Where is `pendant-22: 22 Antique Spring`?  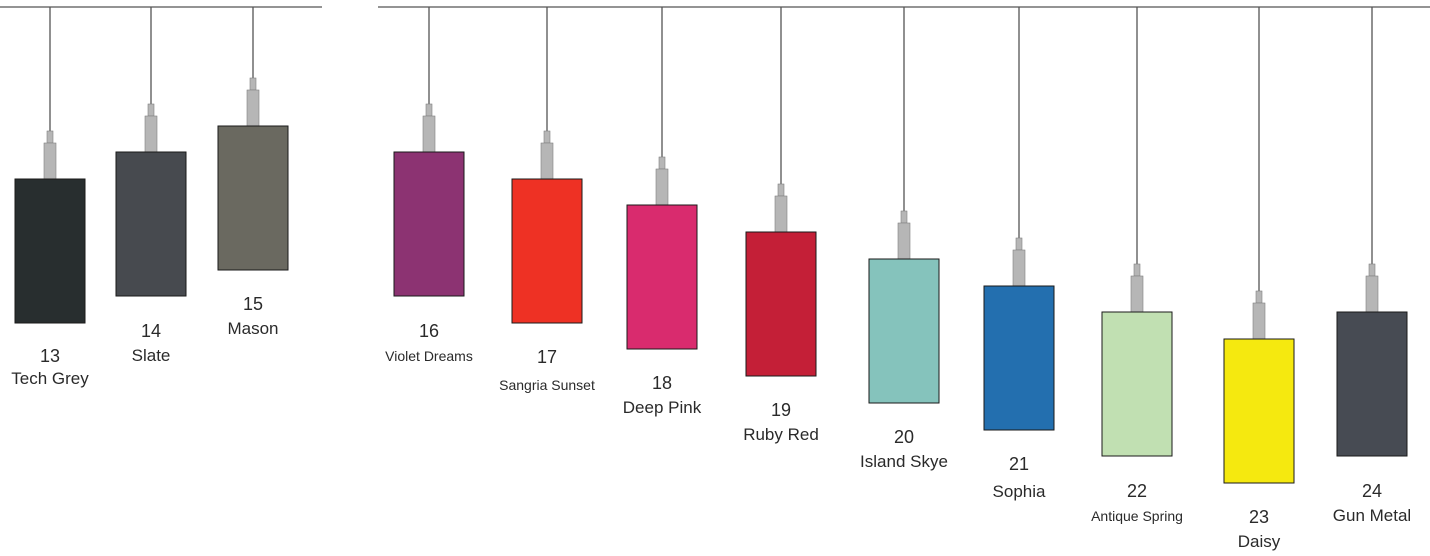
pendant-22: 22 Antique Spring is located at coordinates (1137, 265).